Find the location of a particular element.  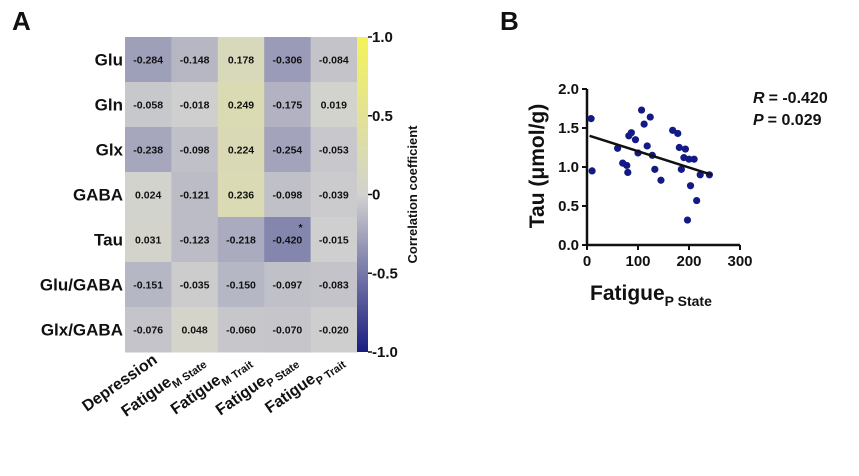

cell-value: -0.060 is located at coordinates (241, 331).